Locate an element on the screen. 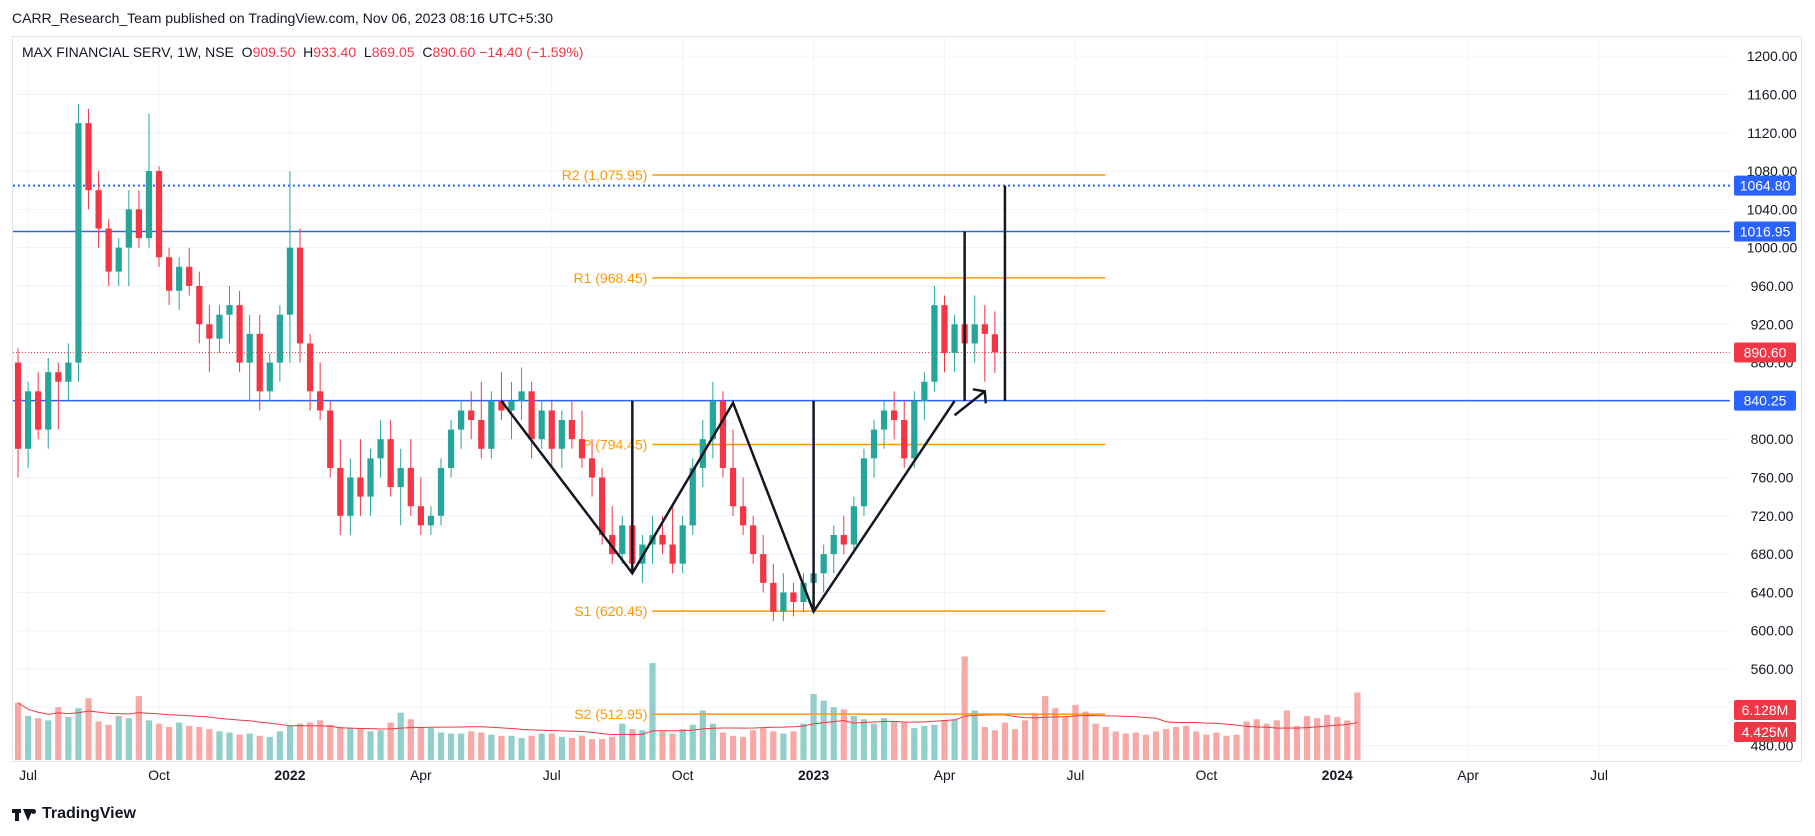 The width and height of the screenshot is (1815, 836). price-label-bg is located at coordinates (1765, 231).